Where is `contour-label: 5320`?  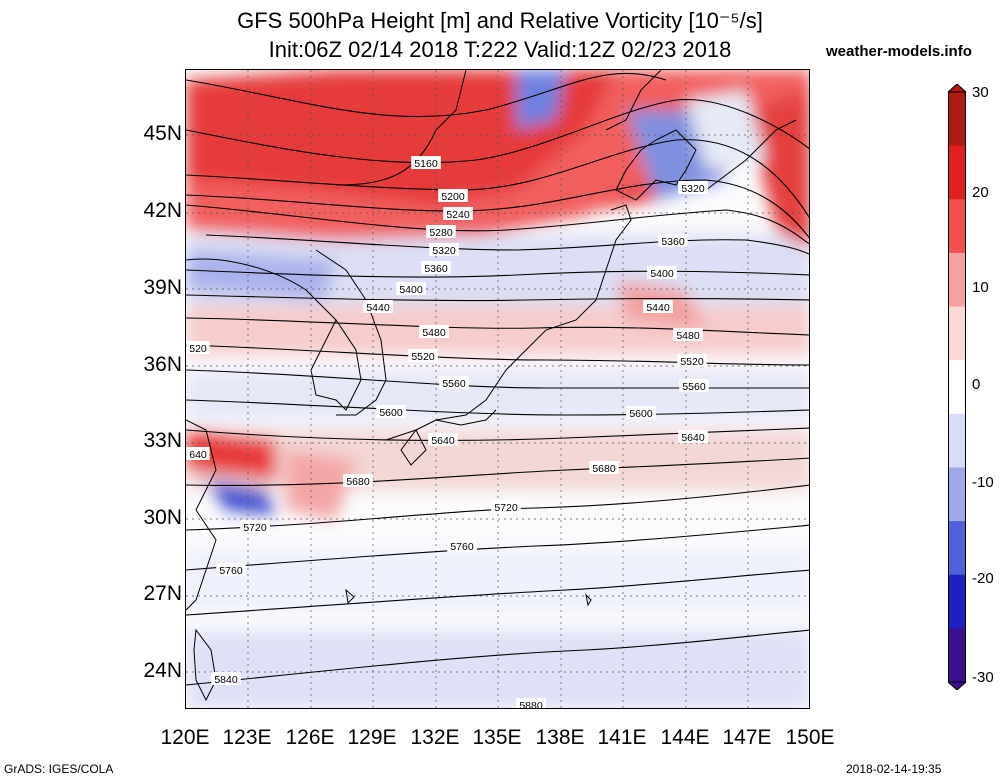
contour-label: 5320 is located at coordinates (444, 251).